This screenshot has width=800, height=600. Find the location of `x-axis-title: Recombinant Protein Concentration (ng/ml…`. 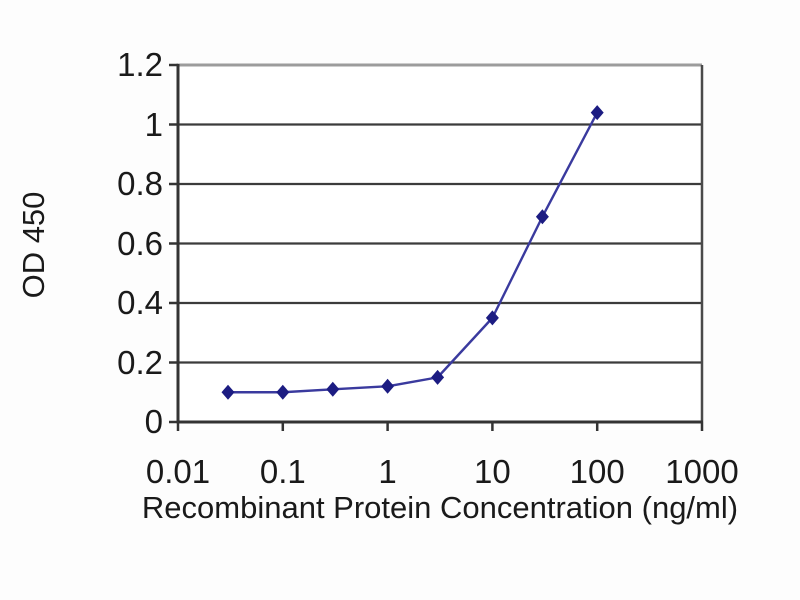

x-axis-title: Recombinant Protein Concentration (ng/ml… is located at coordinates (440, 507).